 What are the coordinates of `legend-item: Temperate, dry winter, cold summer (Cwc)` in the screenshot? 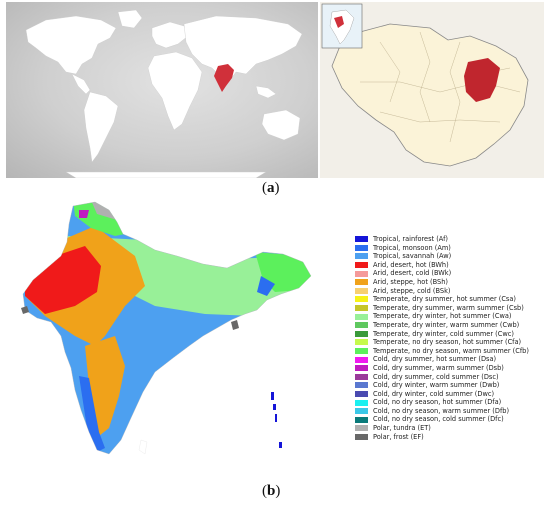 It's located at (451, 334).